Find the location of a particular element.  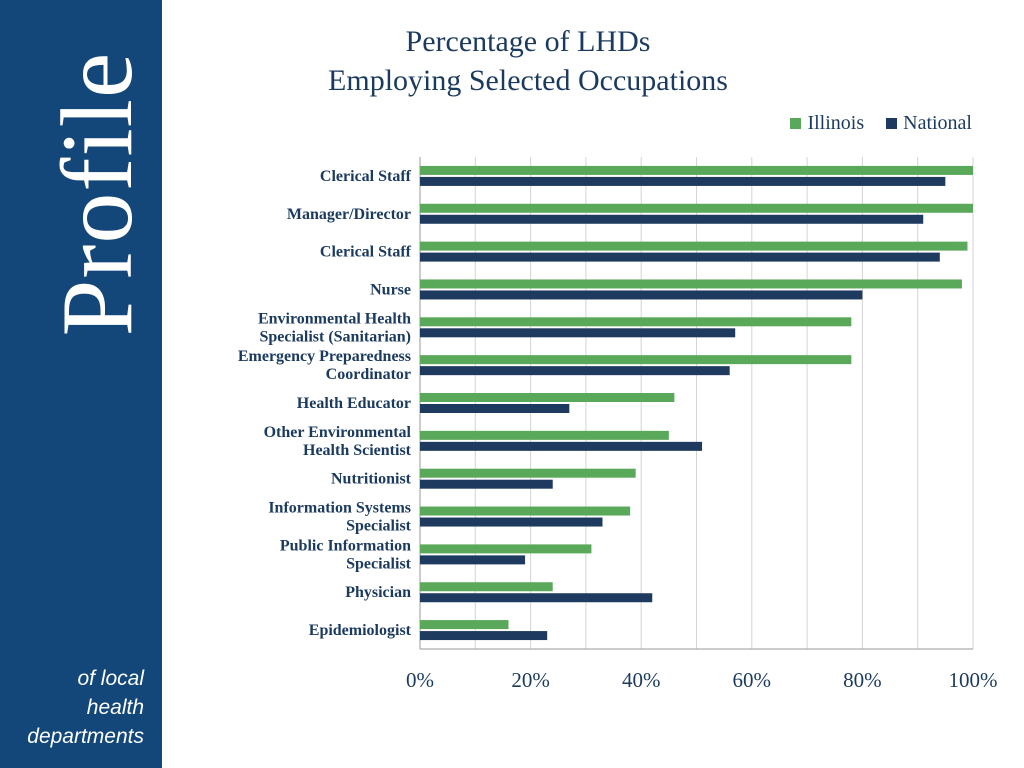

category-label: Manager/Director is located at coordinates (349, 214).